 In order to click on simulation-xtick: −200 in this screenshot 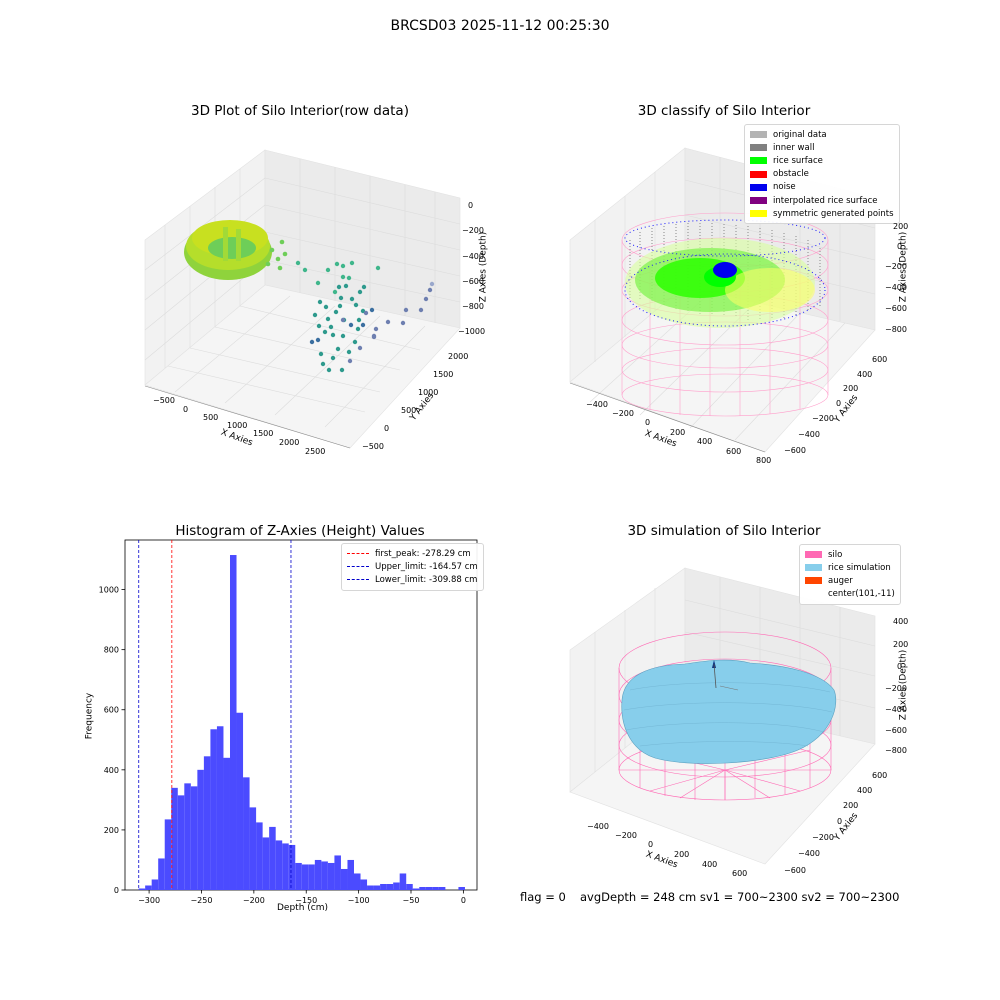, I will do `click(626, 835)`.